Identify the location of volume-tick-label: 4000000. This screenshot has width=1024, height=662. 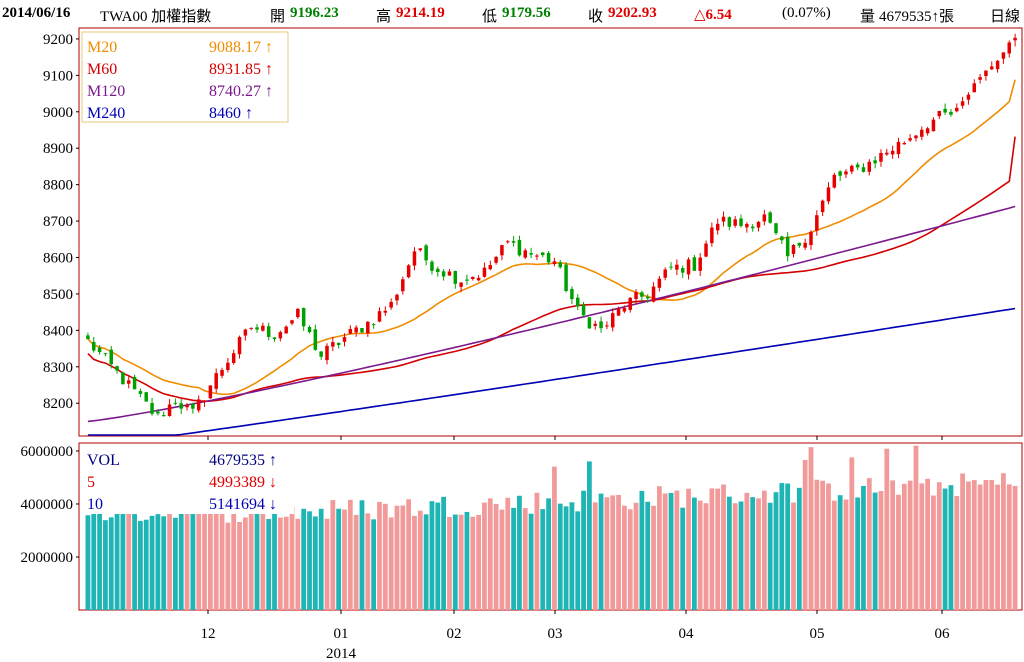
(47, 505).